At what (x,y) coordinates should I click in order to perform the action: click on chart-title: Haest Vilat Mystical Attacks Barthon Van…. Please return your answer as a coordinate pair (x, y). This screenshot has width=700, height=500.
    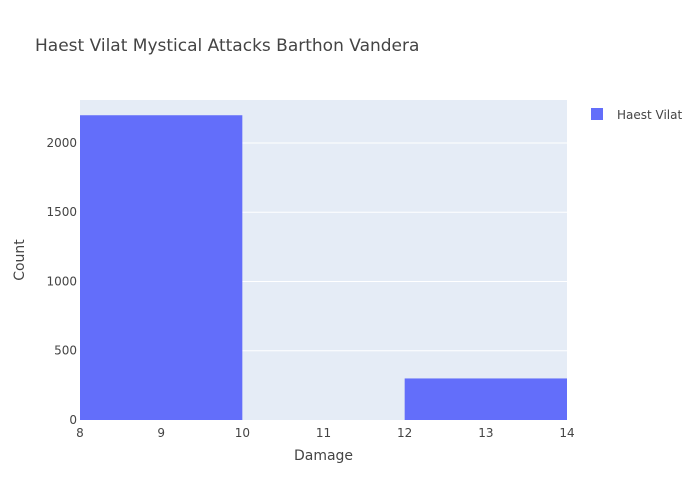
    Looking at the image, I should click on (227, 46).